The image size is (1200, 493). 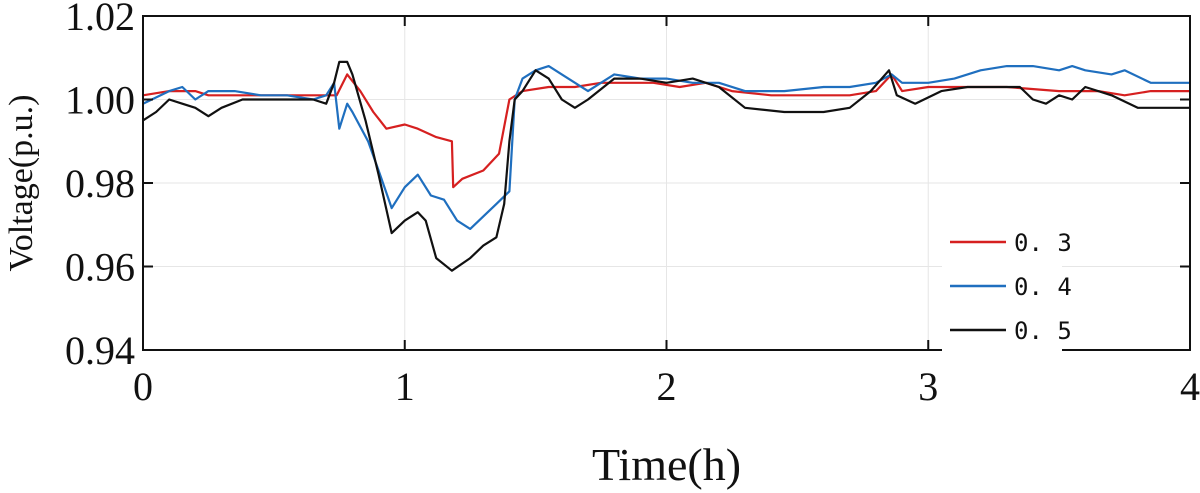 I want to click on y-tick-label: 1.02, so click(x=100, y=19).